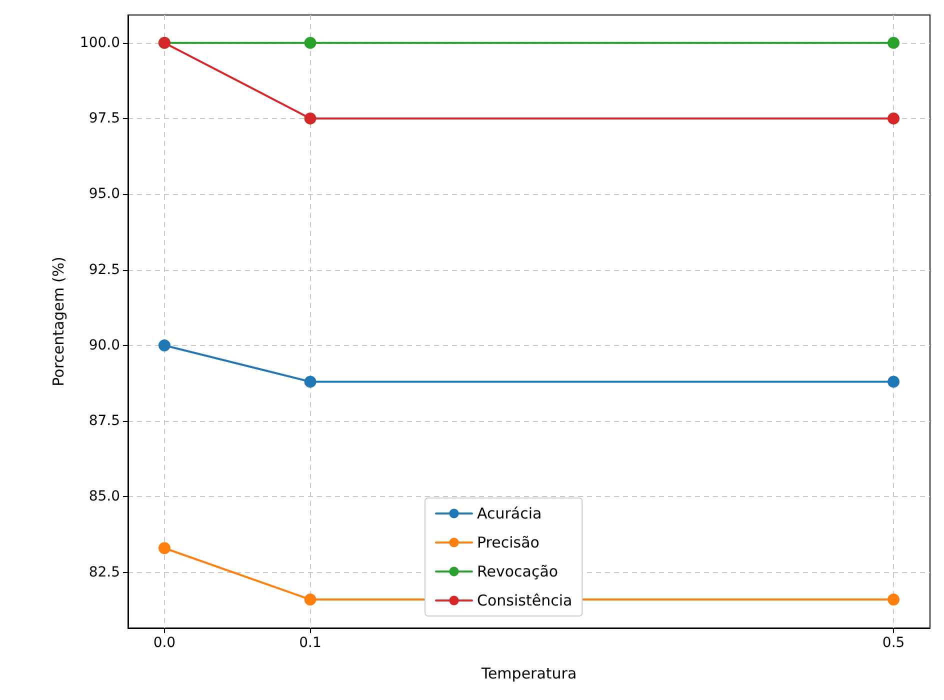 The width and height of the screenshot is (944, 700). What do you see at coordinates (524, 601) in the screenshot?
I see `legend-label: Consistência` at bounding box center [524, 601].